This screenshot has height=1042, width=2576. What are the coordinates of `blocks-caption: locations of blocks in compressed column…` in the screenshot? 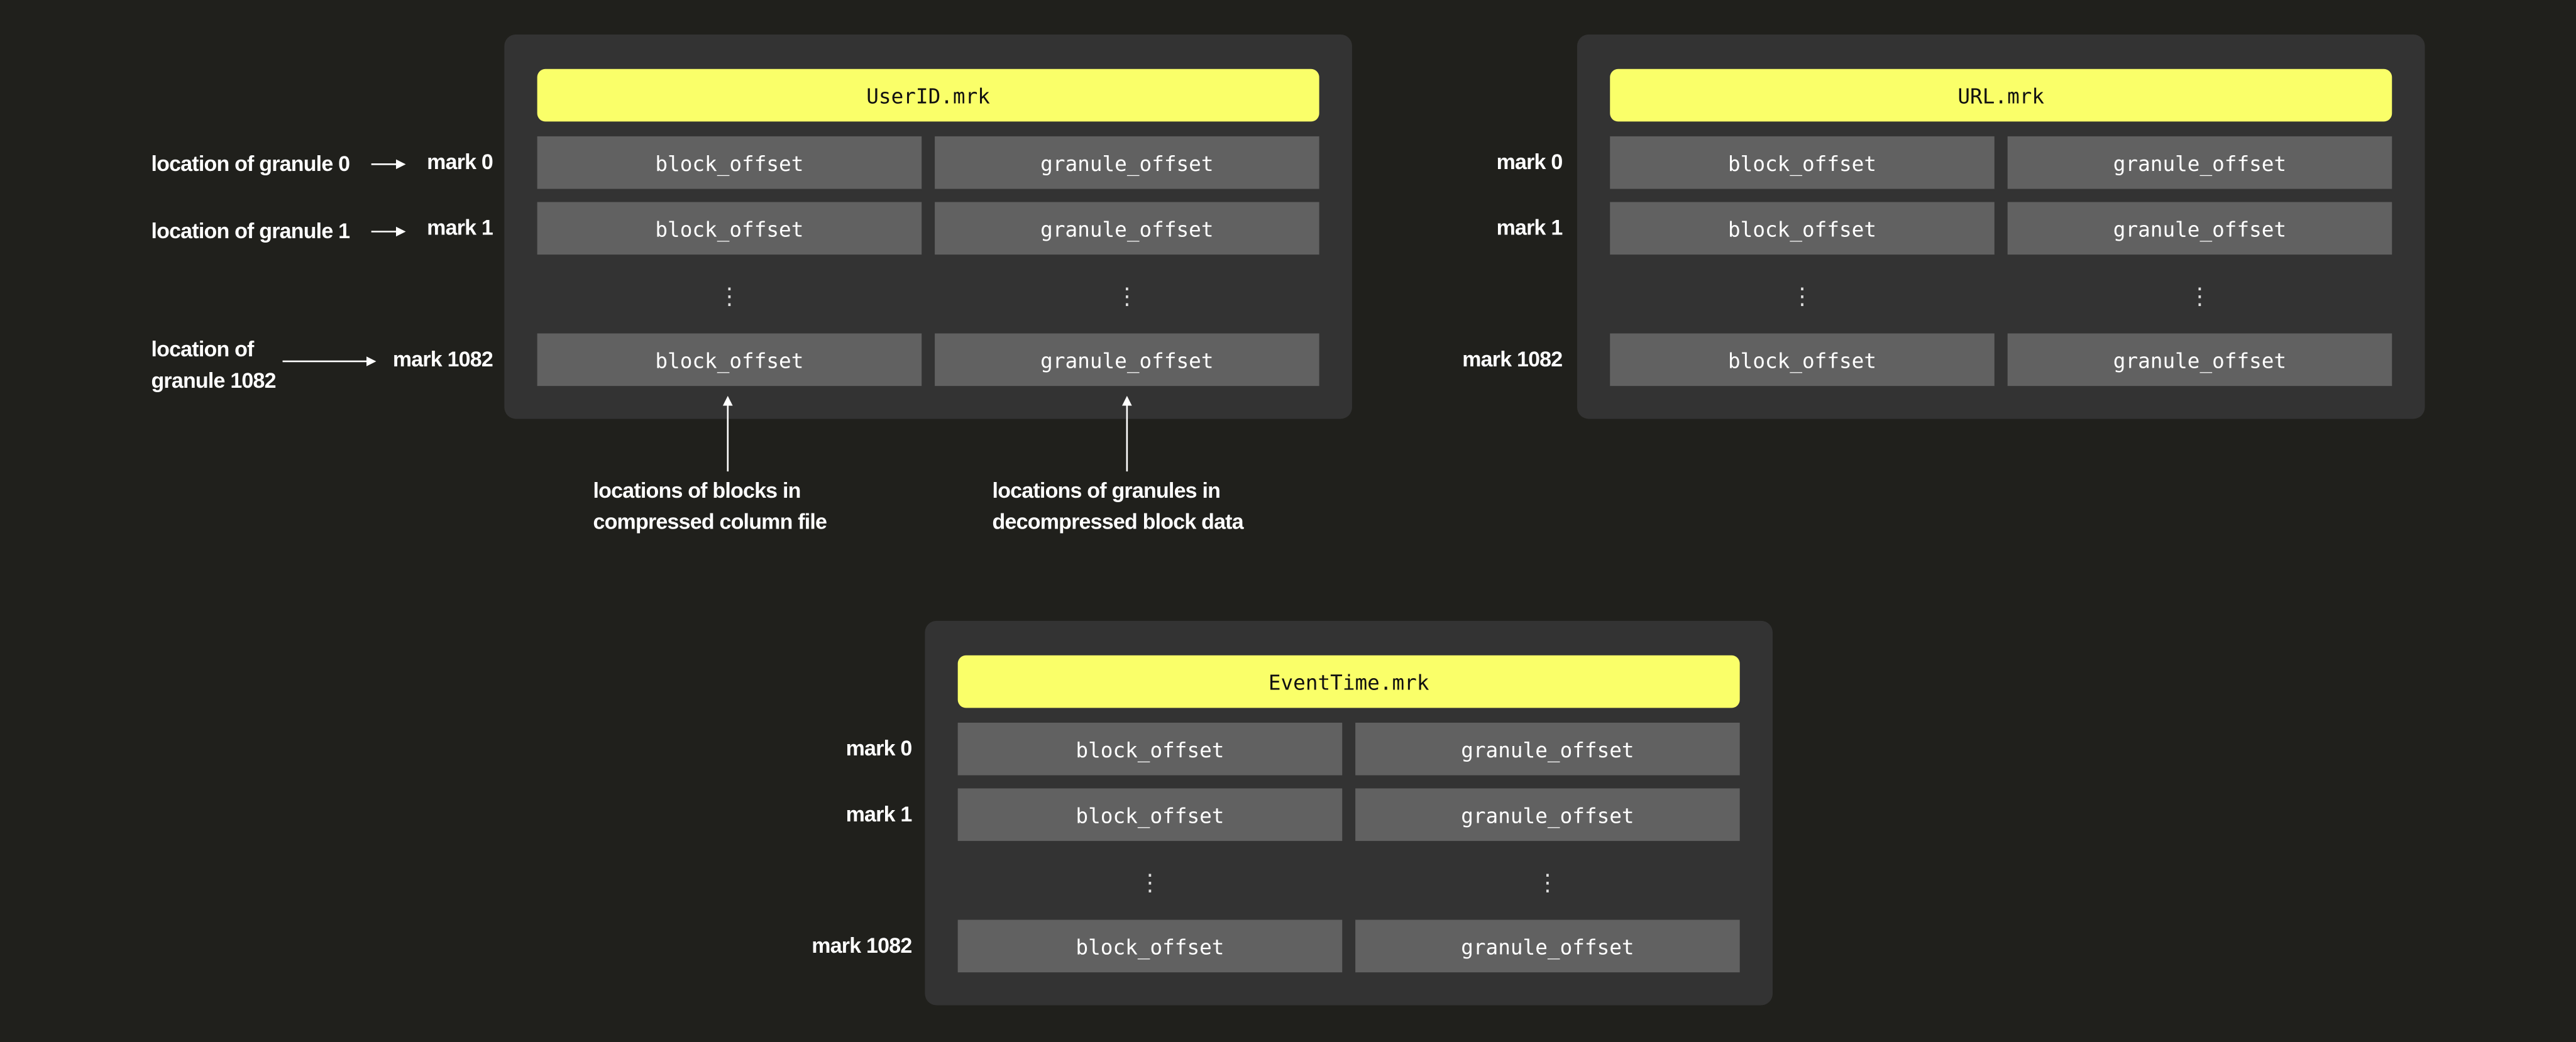 It's located at (710, 505).